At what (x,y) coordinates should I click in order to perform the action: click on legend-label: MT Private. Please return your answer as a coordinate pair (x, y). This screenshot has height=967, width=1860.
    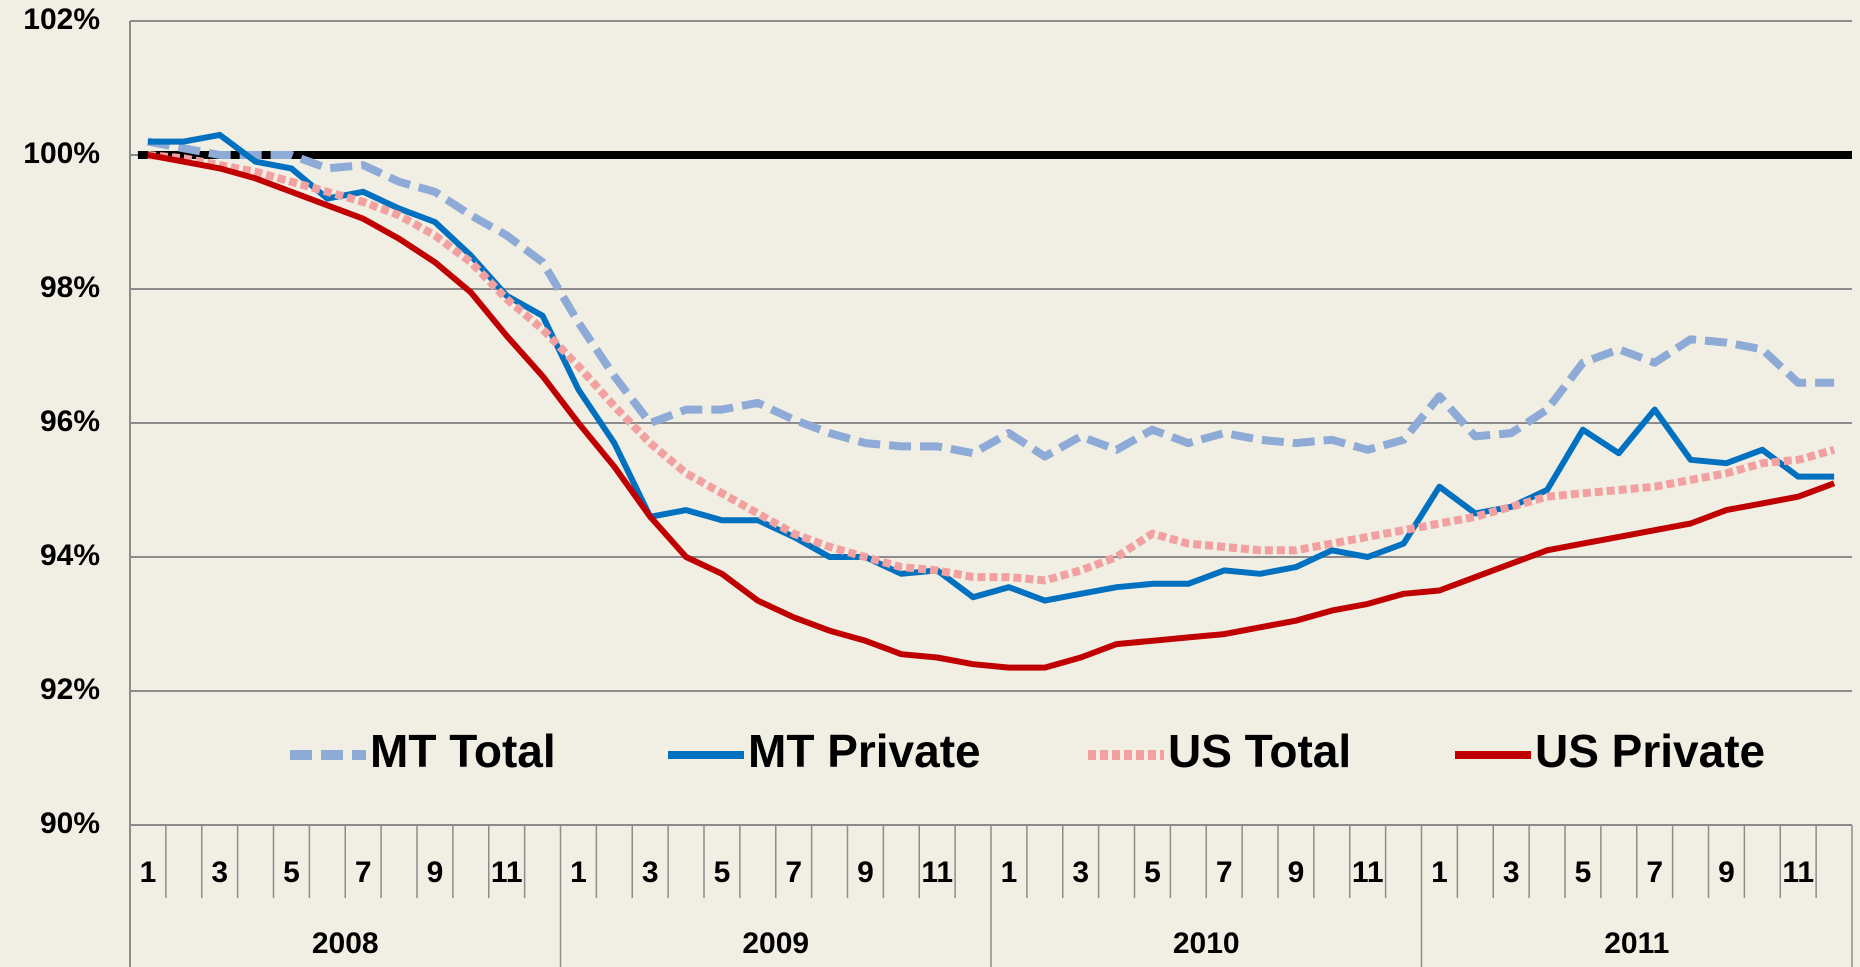
    Looking at the image, I should click on (864, 751).